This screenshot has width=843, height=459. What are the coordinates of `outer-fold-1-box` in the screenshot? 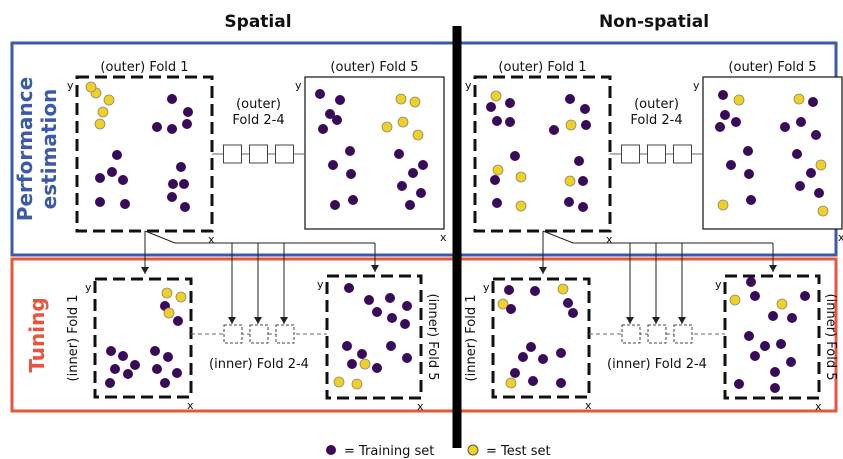 It's located at (144, 154).